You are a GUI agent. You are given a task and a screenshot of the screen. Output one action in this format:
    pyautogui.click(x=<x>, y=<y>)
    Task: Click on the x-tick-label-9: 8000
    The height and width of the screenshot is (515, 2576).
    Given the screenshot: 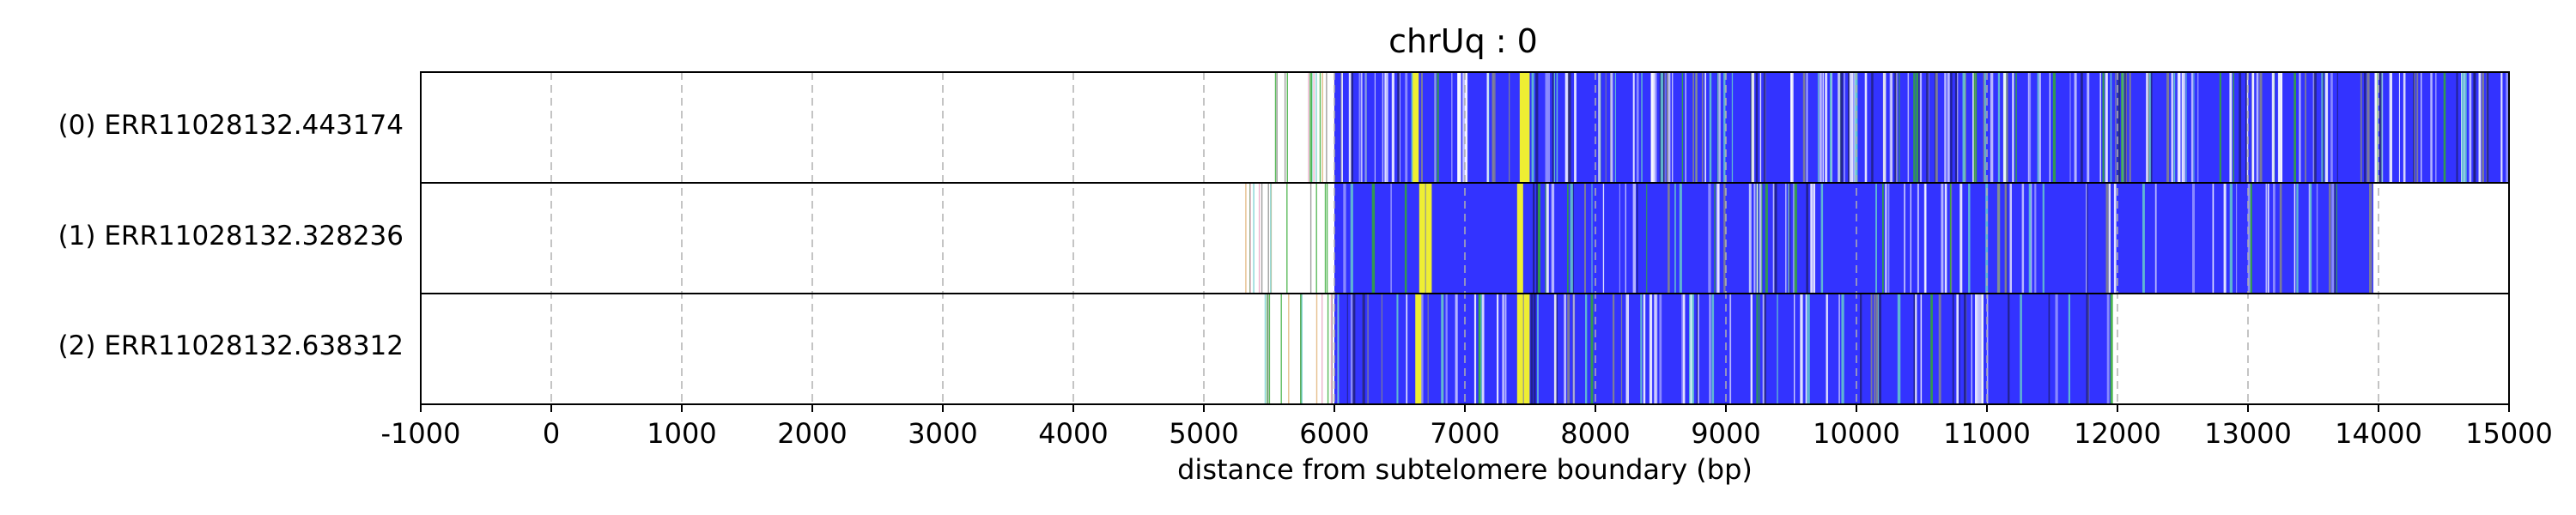 What is the action you would take?
    pyautogui.click(x=1595, y=433)
    